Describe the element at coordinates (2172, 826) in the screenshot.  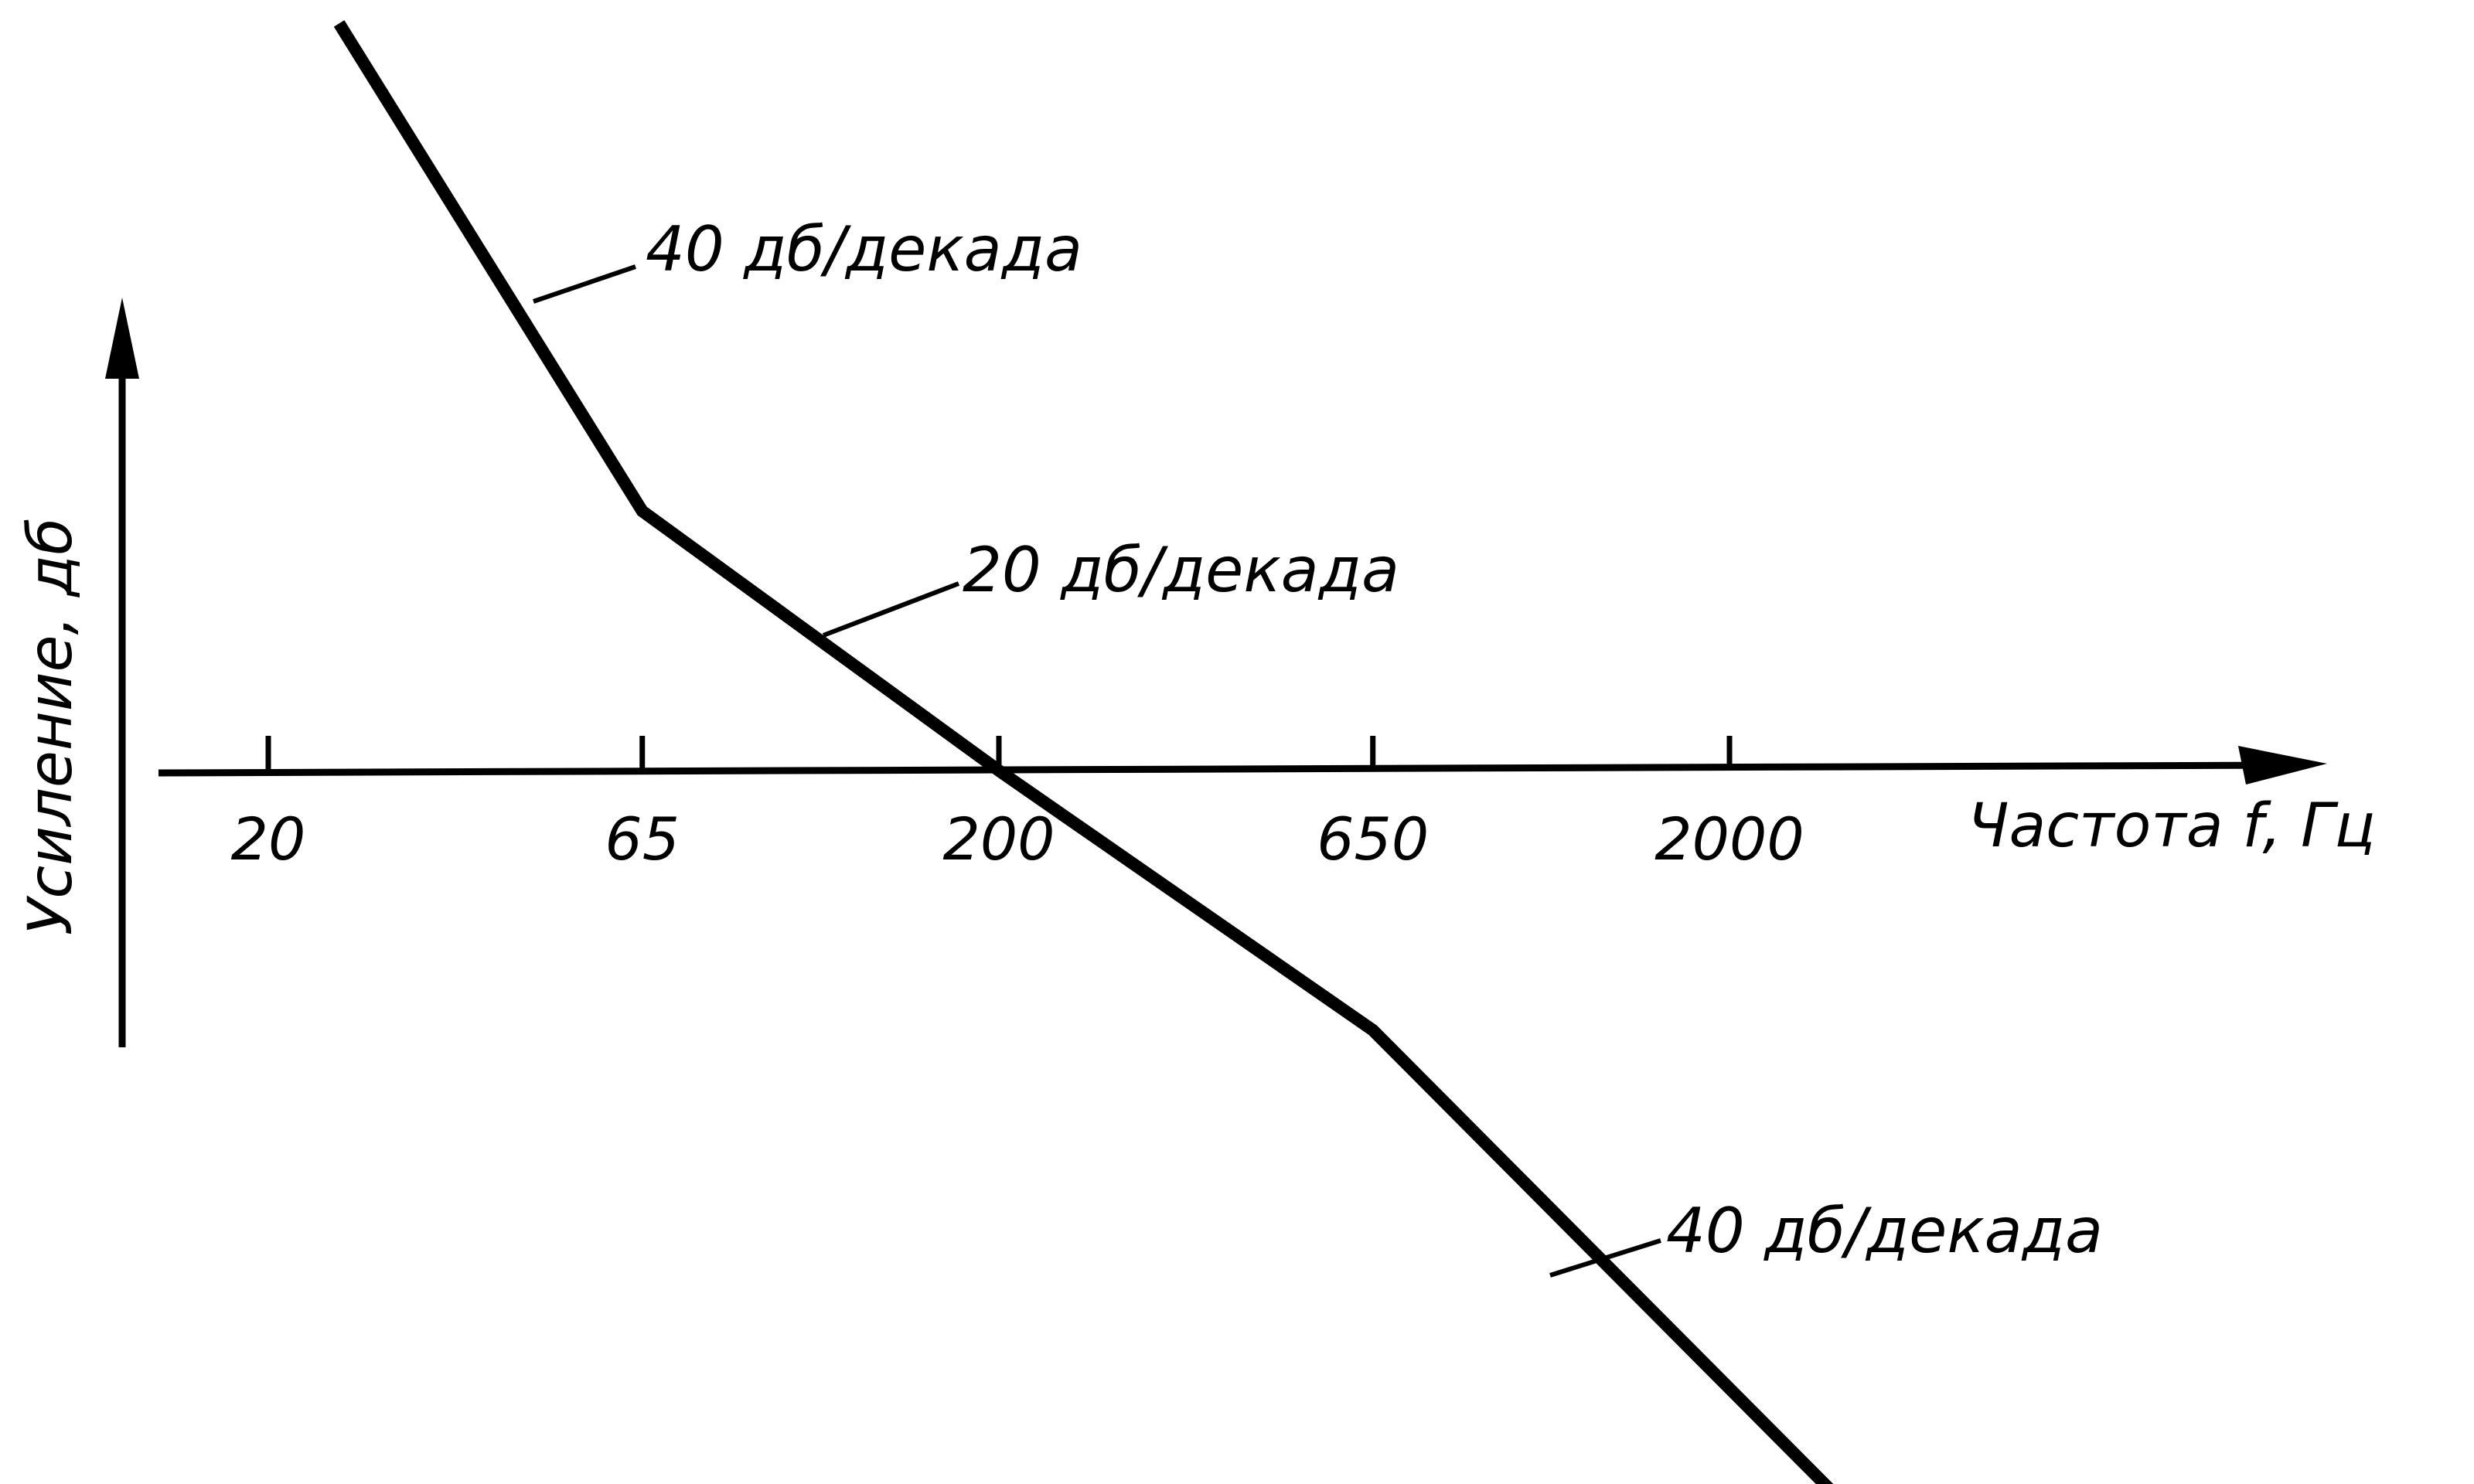
I see `x-axis-label: Частота f, Гц` at that location.